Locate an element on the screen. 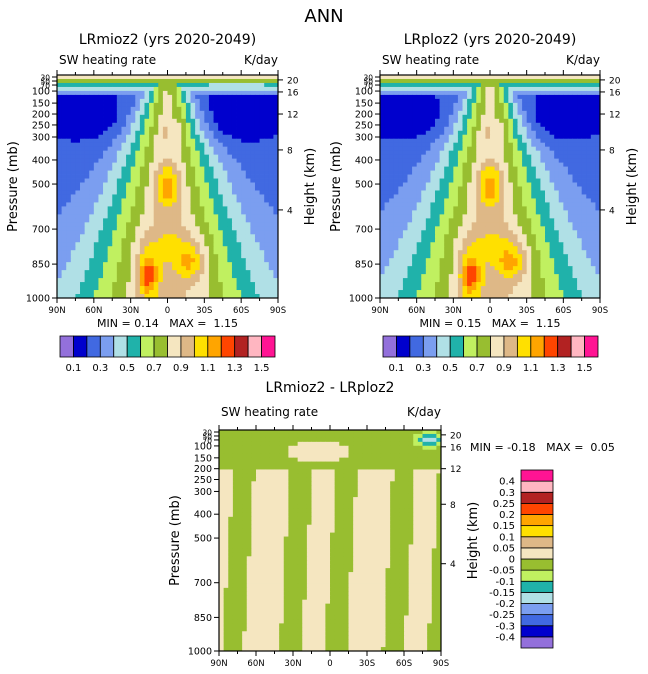  y-tick-label: 100 is located at coordinates (41, 92).